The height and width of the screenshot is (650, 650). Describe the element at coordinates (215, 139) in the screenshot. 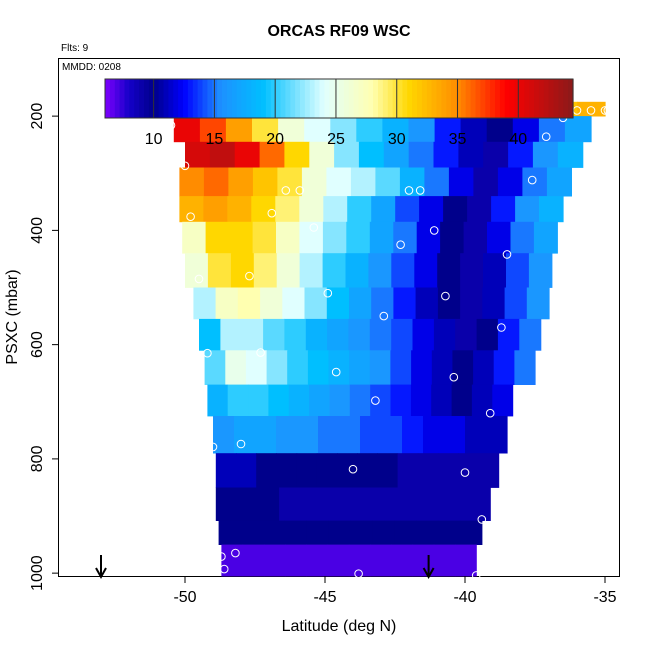

I see `colorbar-tick-label: 15` at that location.